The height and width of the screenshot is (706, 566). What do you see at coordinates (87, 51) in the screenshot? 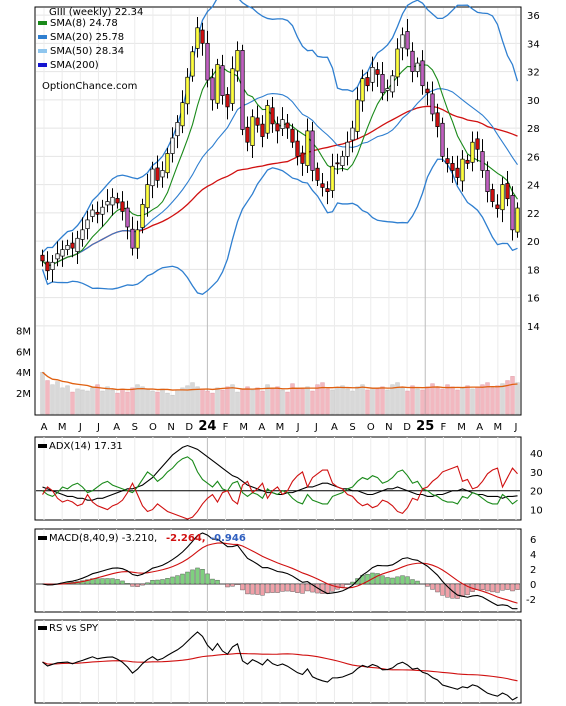
I see `legend-sma50: SMA(50) 28.34` at bounding box center [87, 51].